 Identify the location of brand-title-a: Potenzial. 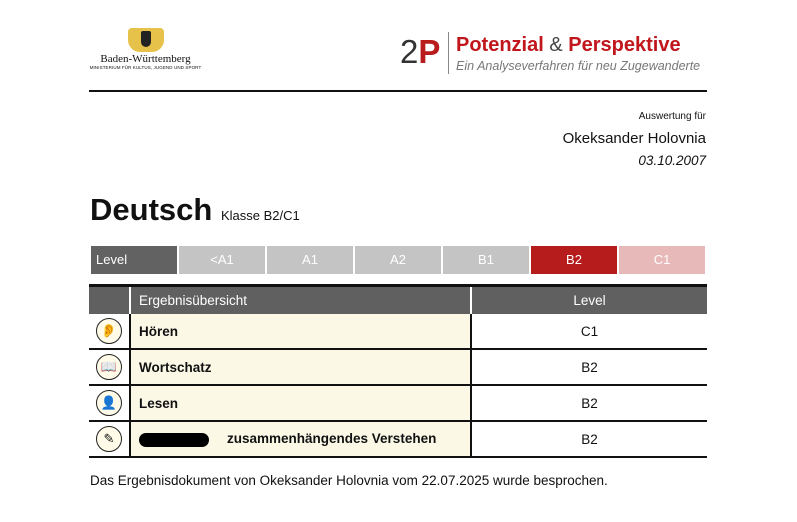
(500, 45).